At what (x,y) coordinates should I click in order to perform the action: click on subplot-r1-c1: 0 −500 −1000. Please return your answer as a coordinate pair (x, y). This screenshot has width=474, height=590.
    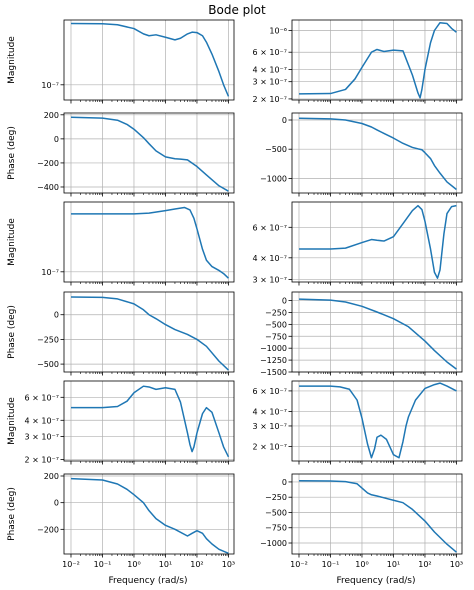
    Looking at the image, I should click on (361, 154).